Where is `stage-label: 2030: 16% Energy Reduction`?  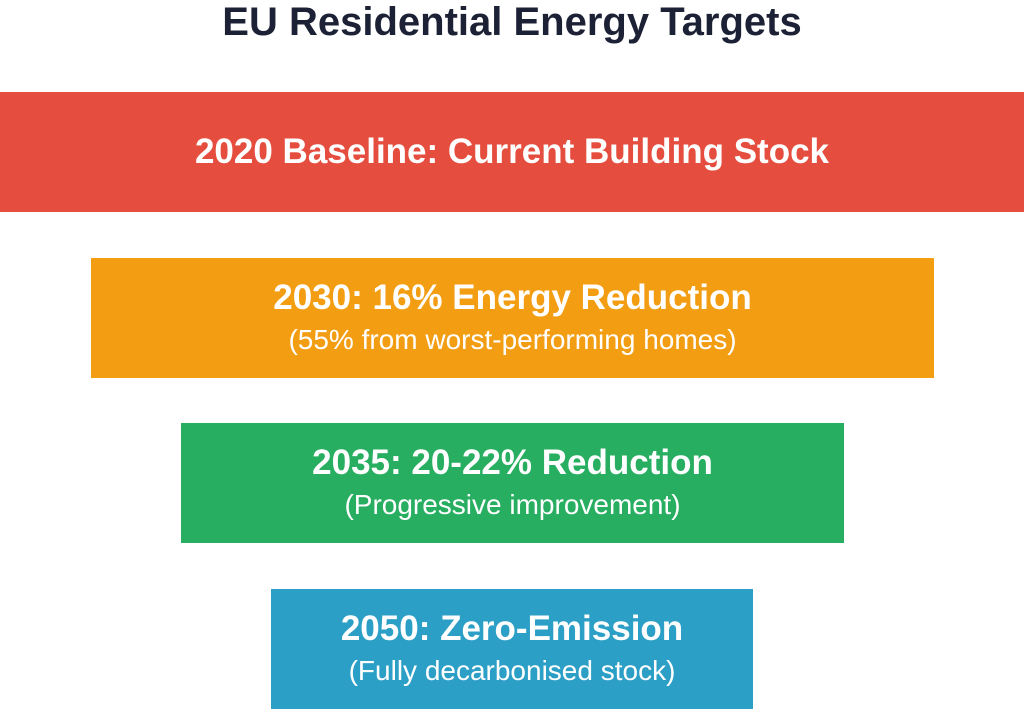 stage-label: 2030: 16% Energy Reduction is located at coordinates (512, 297).